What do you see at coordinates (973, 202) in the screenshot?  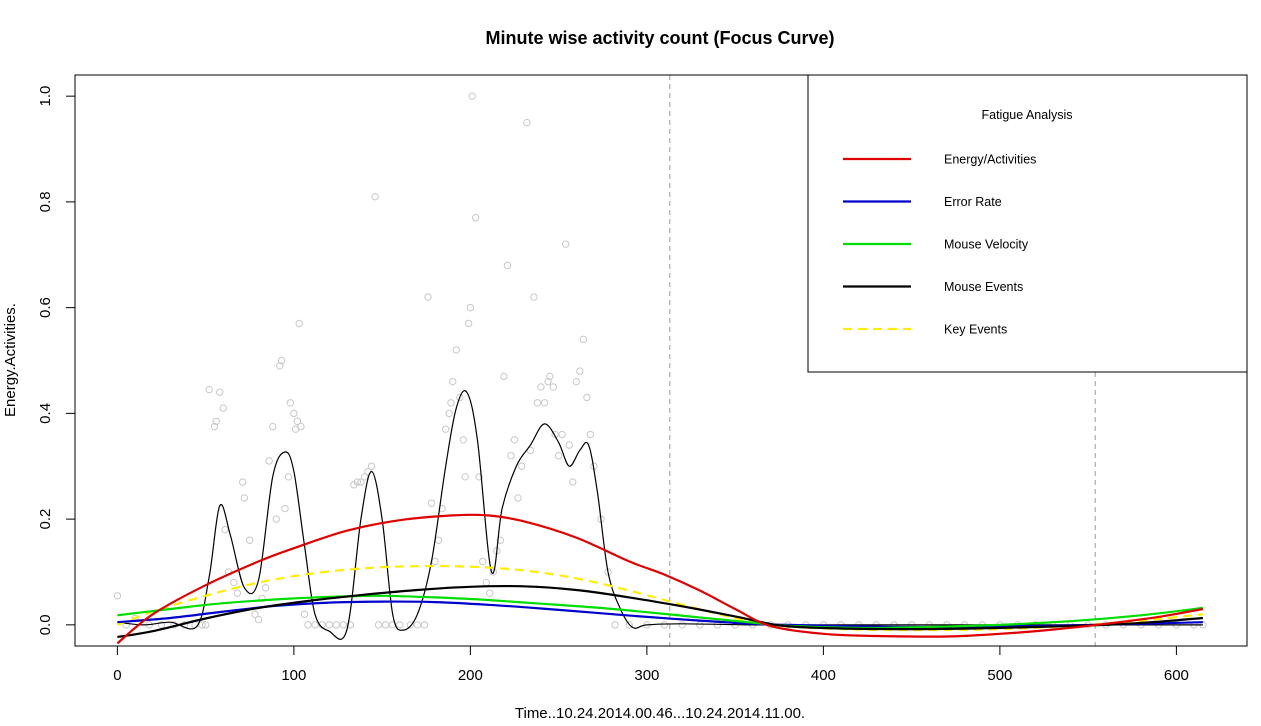 I see `legend-label-1: Error Rate` at bounding box center [973, 202].